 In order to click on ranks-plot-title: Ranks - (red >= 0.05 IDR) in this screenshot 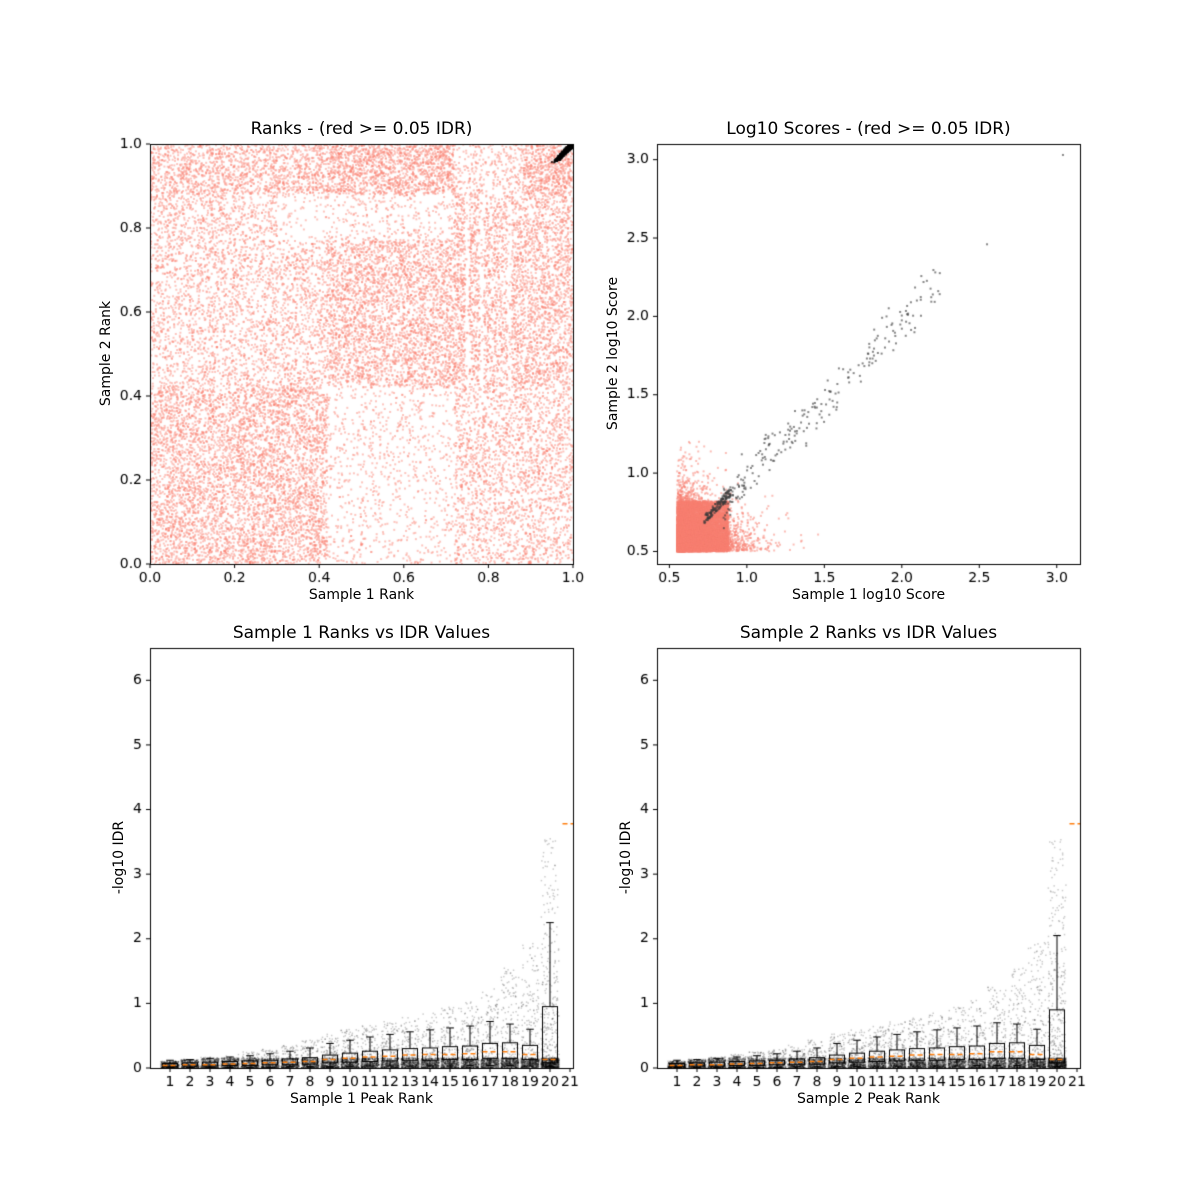, I will do `click(361, 129)`.